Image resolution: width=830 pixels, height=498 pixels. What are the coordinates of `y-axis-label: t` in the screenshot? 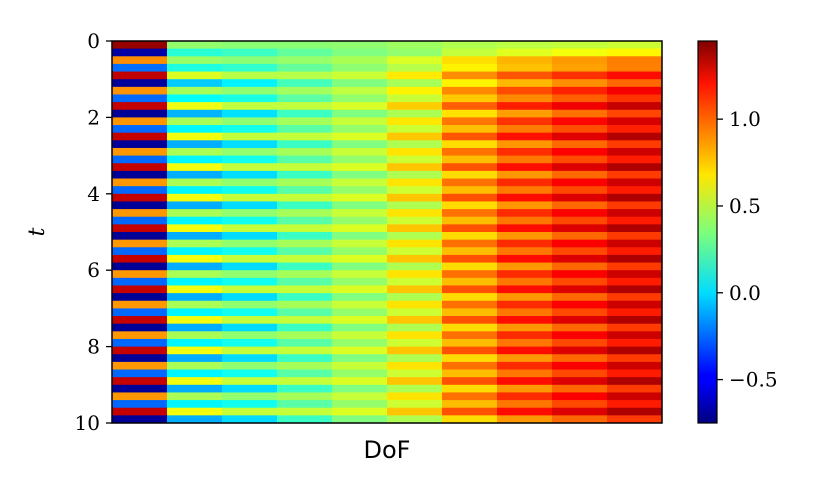 It's located at (37, 231).